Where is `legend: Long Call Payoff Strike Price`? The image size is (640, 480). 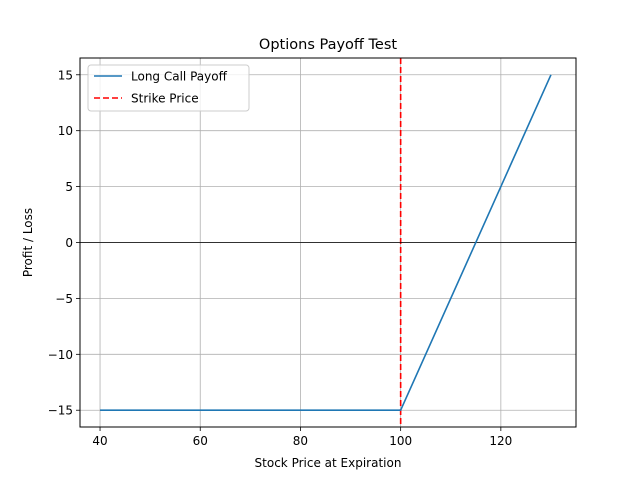 legend: Long Call Payoff Strike Price is located at coordinates (168, 88).